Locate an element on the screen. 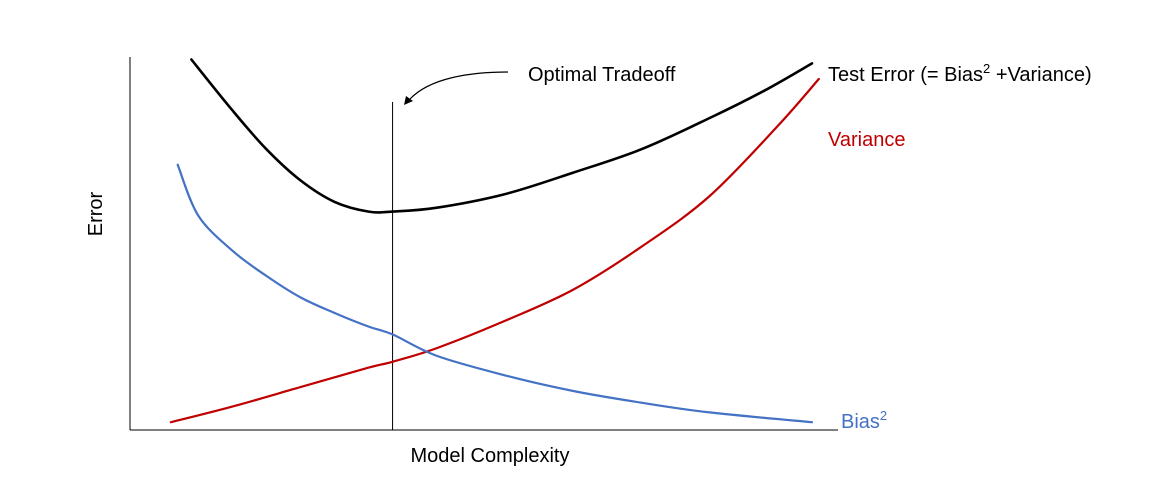  optimal-tradeoff-arrow is located at coordinates (459, 85).